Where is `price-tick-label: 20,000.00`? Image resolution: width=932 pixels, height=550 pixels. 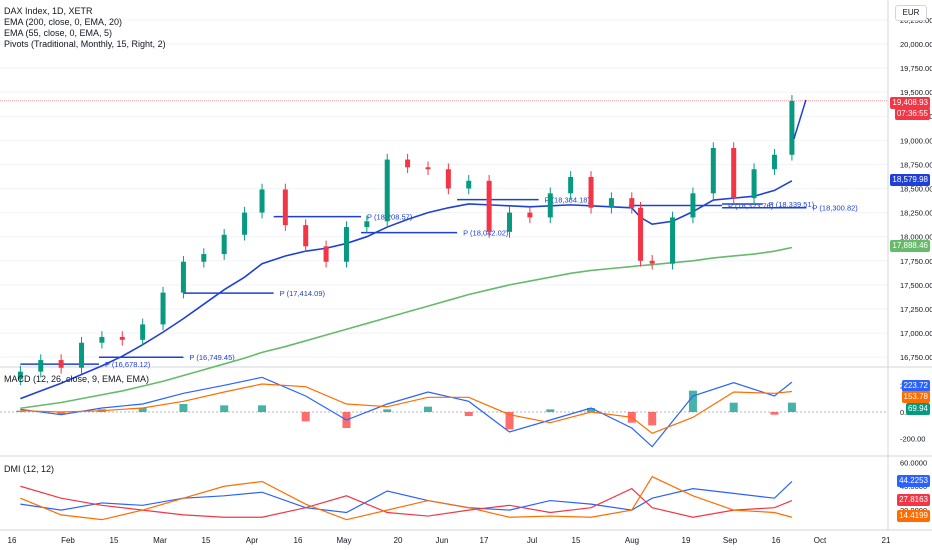 price-tick-label: 20,000.00 is located at coordinates (916, 44).